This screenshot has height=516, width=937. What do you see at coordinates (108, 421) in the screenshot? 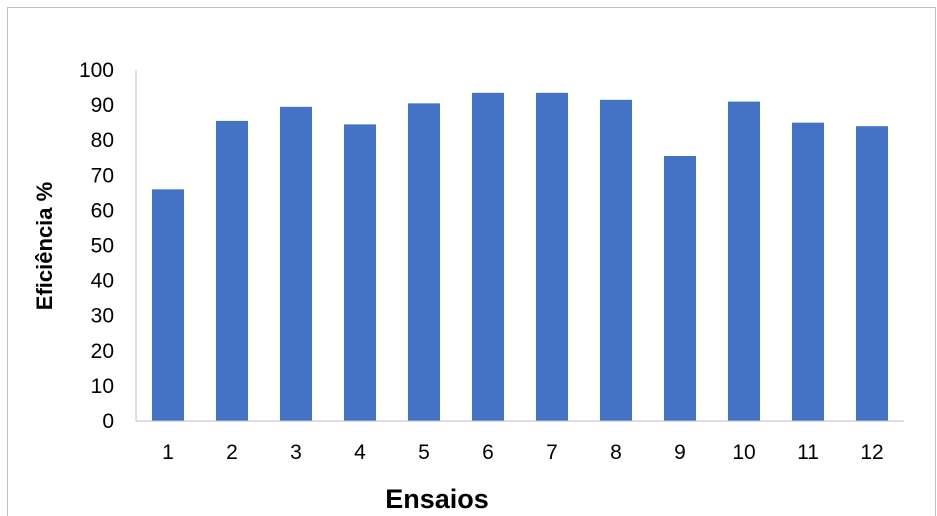
I see `y-tick-label: 0` at bounding box center [108, 421].